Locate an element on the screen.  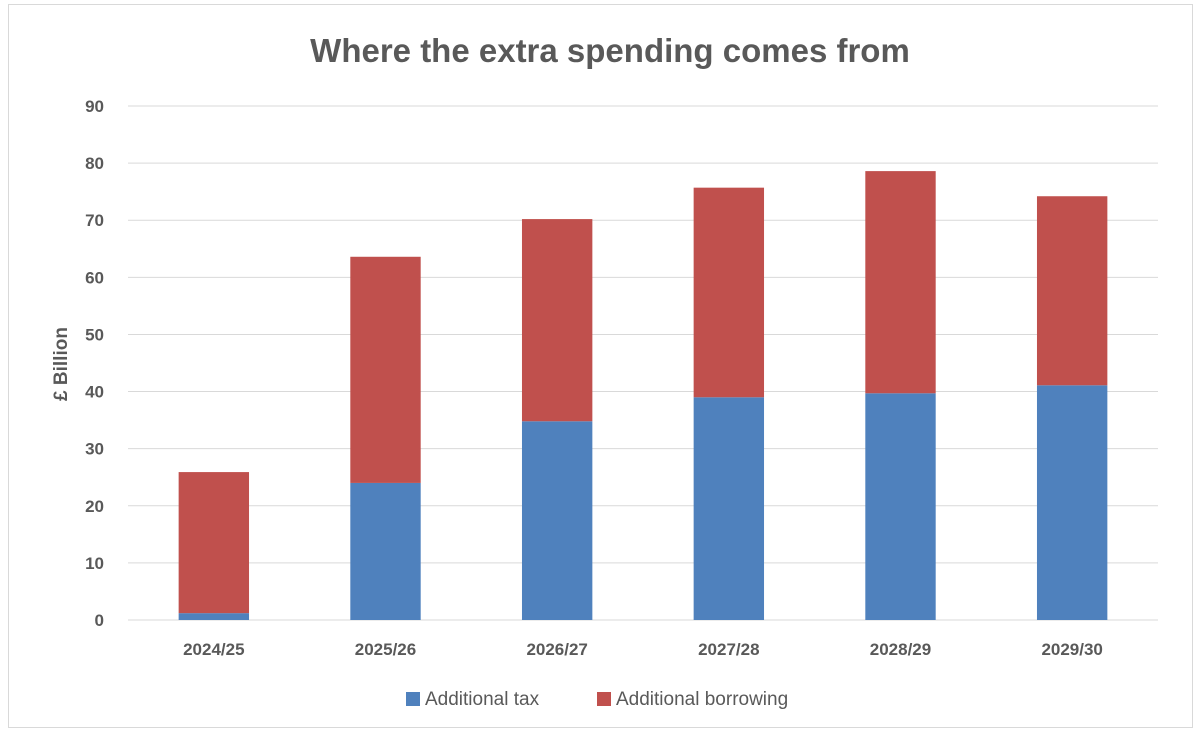
legend-swatch-tax is located at coordinates (413, 699).